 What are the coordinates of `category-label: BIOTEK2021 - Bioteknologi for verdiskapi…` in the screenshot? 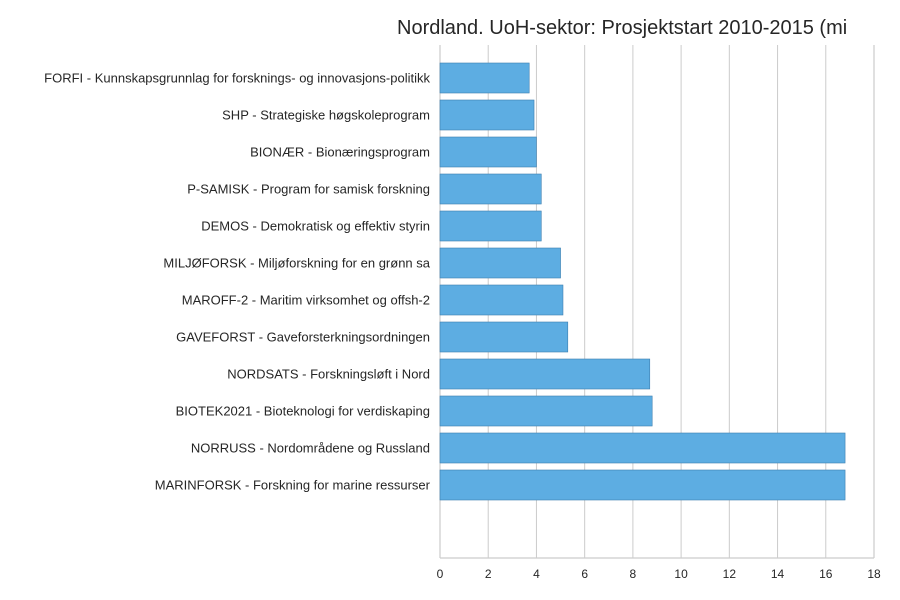 It's located at (303, 411).